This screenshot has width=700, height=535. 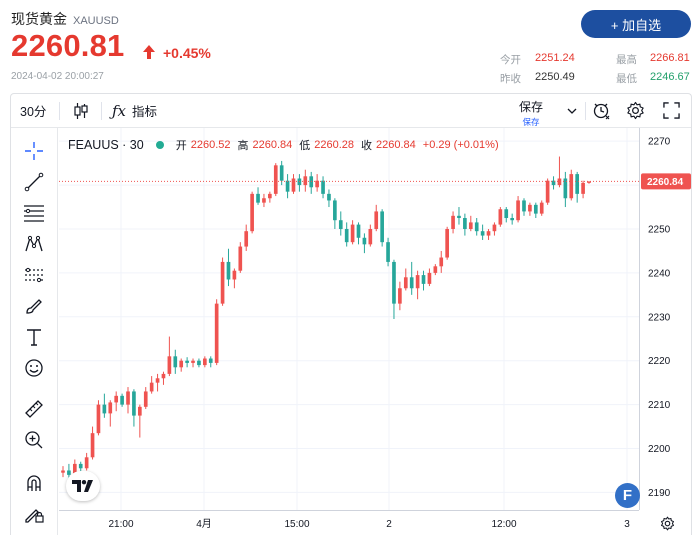 What do you see at coordinates (555, 77) in the screenshot?
I see `prev-close-value: 2250.49` at bounding box center [555, 77].